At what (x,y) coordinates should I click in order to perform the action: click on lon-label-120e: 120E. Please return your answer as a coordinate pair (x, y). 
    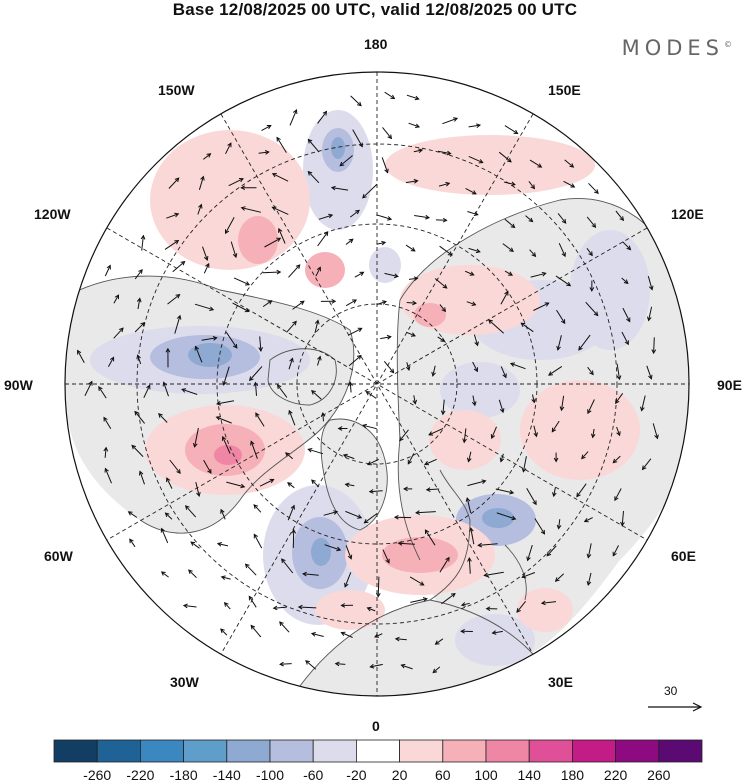
    Looking at the image, I should click on (687, 214).